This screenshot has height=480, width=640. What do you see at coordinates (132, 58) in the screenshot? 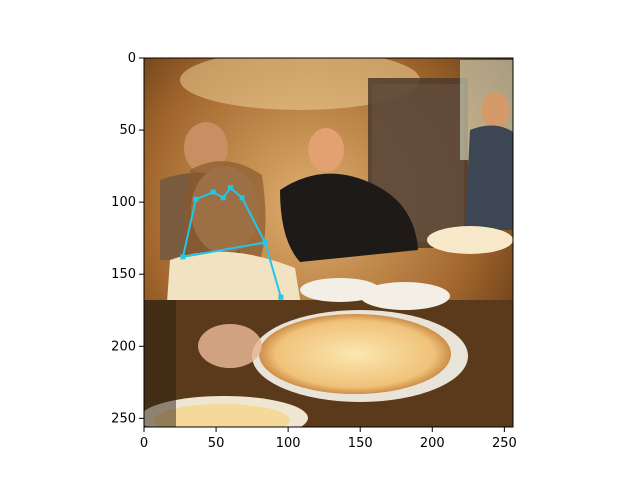
I see `y-tick-label: 0` at bounding box center [132, 58].